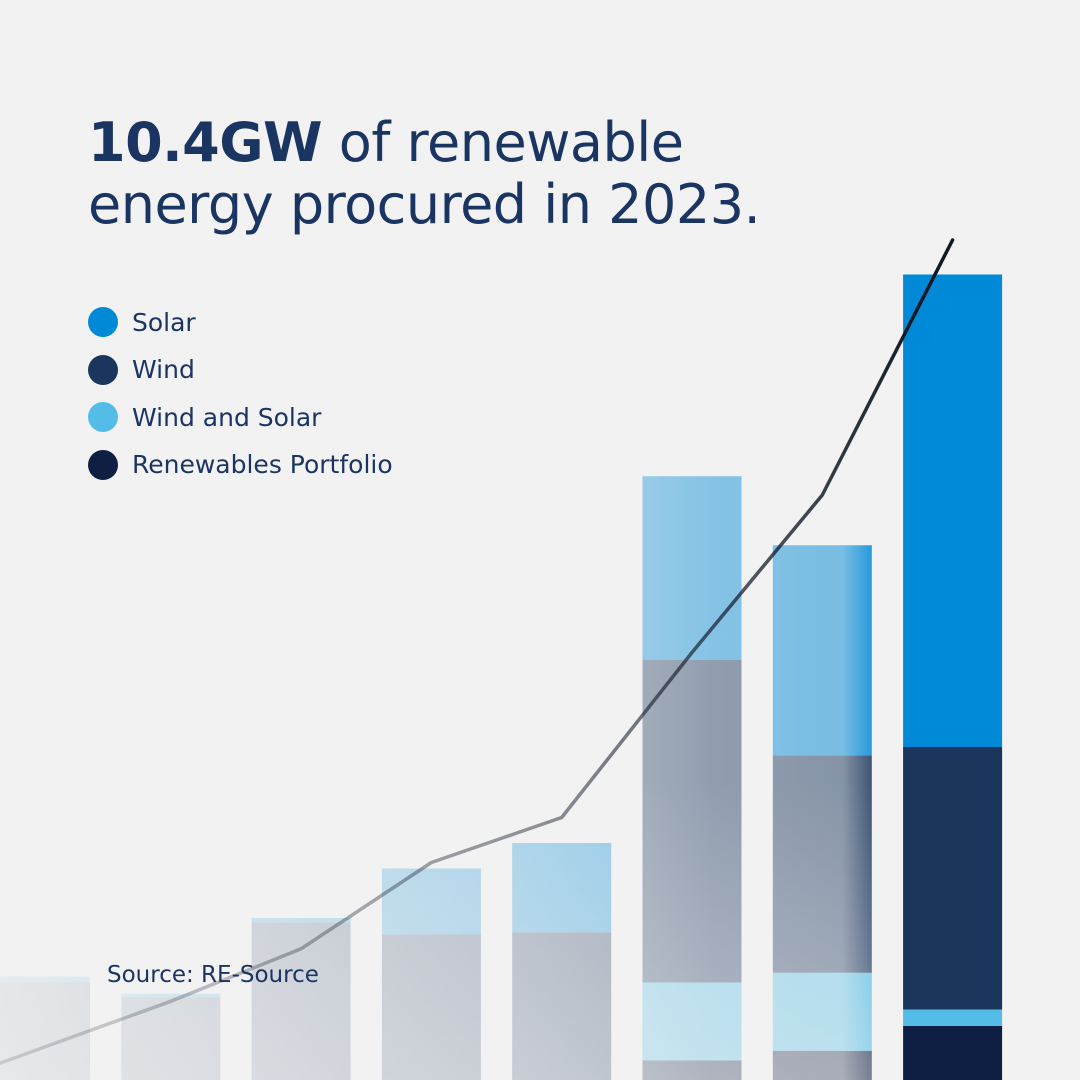 The width and height of the screenshot is (1080, 1080). What do you see at coordinates (240, 370) in the screenshot?
I see `legend-item-wind: Wind` at bounding box center [240, 370].